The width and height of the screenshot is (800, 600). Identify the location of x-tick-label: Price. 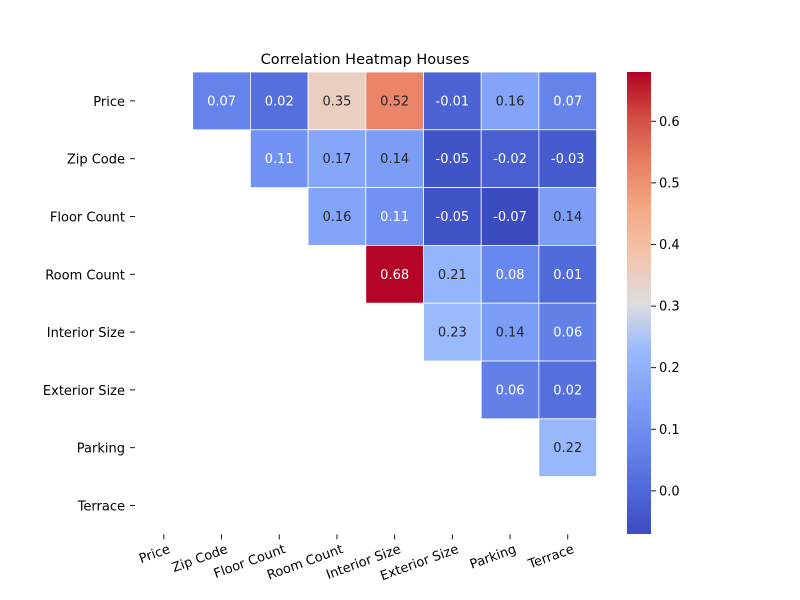
(154, 554).